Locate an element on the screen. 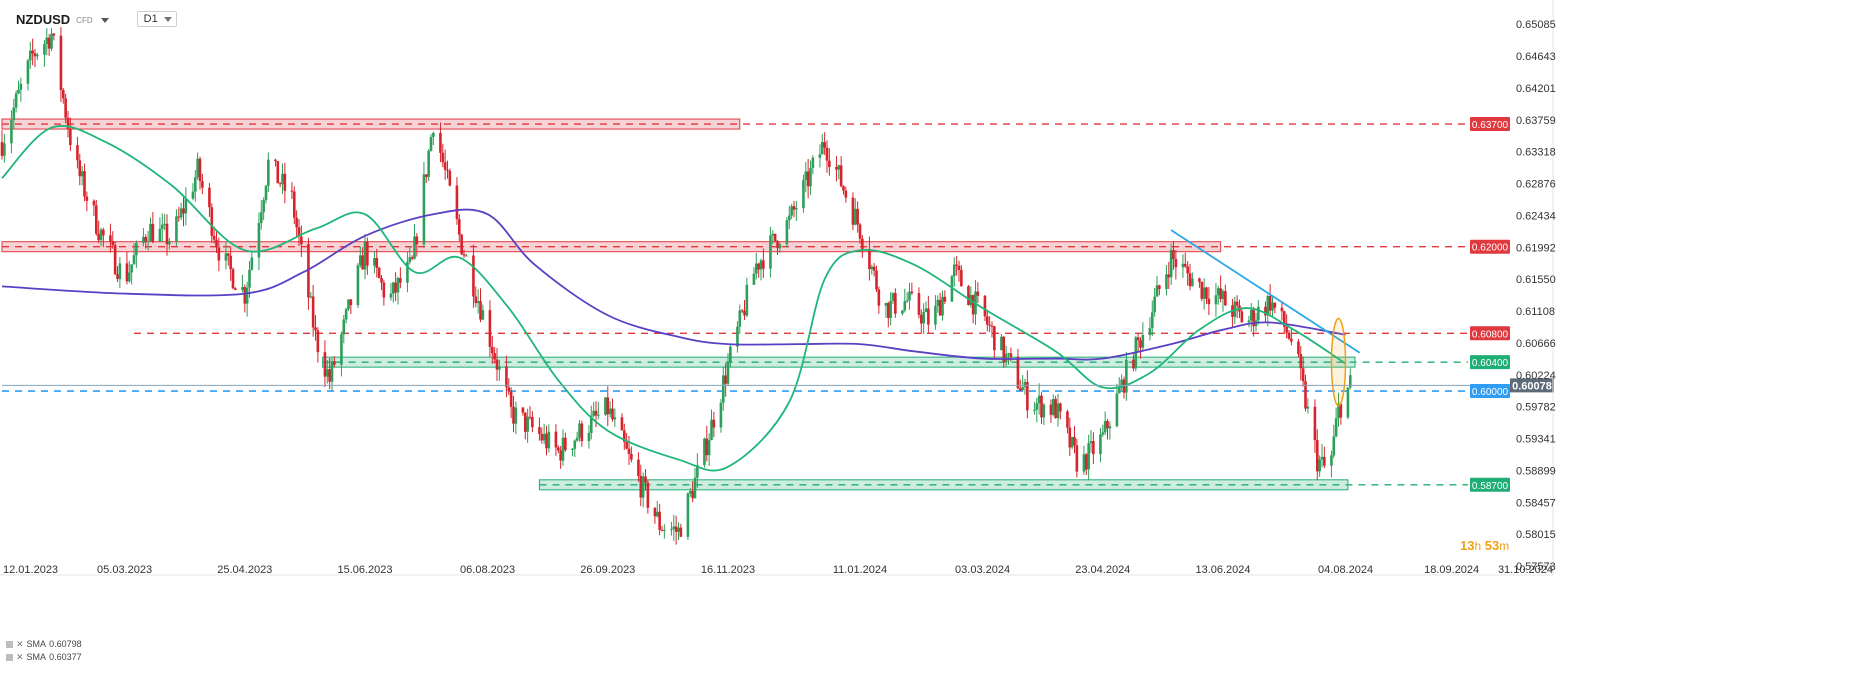 This screenshot has width=1866, height=700. x-tick-label: 16.11.2023 is located at coordinates (728, 570).